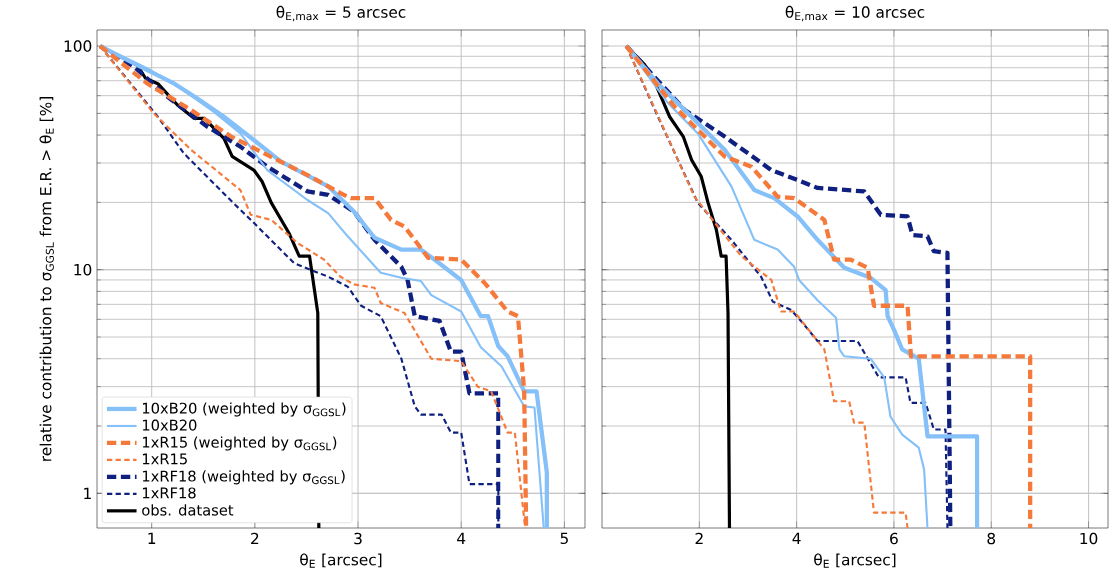 This screenshot has height=582, width=1110. Describe the element at coordinates (239, 443) in the screenshot. I see `legend-label: 1xR15 (weighted by σ$_{GGSL}$)` at that location.